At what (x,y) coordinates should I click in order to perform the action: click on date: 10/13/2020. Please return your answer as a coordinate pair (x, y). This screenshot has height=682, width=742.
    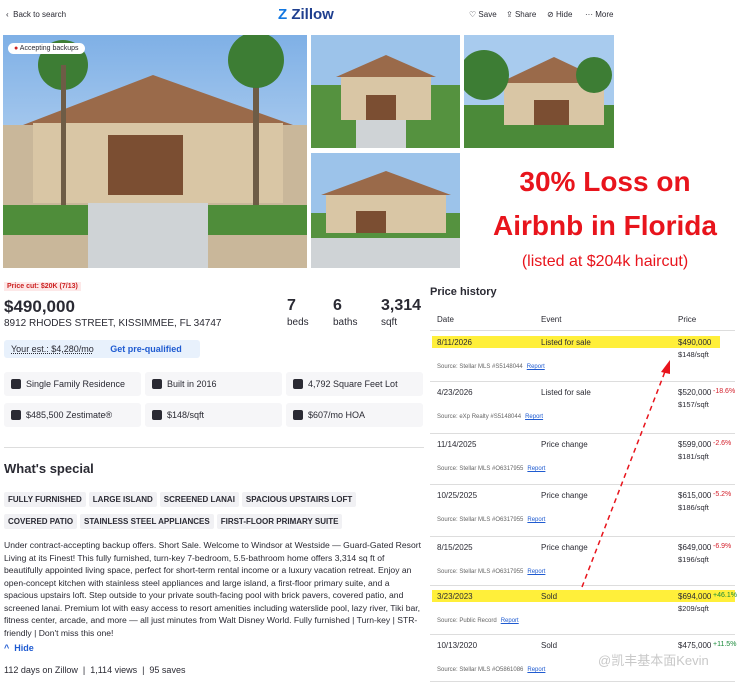
    Looking at the image, I should click on (457, 645).